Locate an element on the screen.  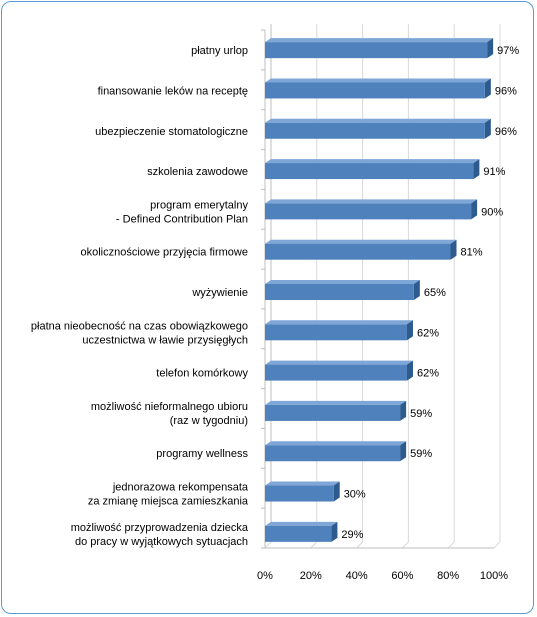
category-label-line: telefon komórkowy is located at coordinates (202, 374).